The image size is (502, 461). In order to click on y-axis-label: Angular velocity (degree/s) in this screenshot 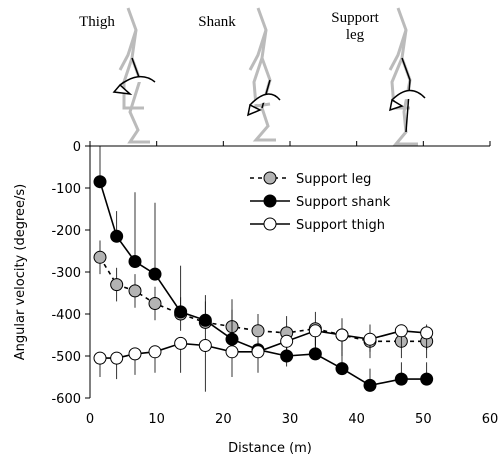, I will do `click(20, 272)`.